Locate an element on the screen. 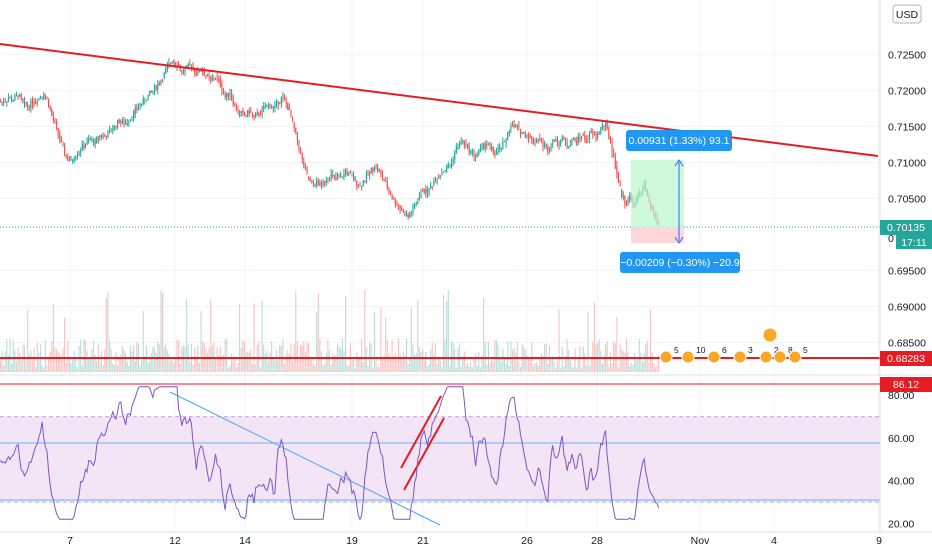 The image size is (932, 550). arrow-down-icon is located at coordinates (679, 240).